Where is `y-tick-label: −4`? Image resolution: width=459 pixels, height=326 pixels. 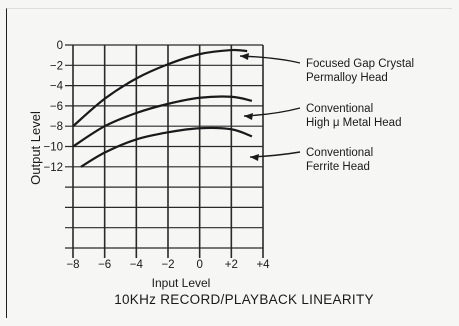 y-tick-label: −4 is located at coordinates (57, 87).